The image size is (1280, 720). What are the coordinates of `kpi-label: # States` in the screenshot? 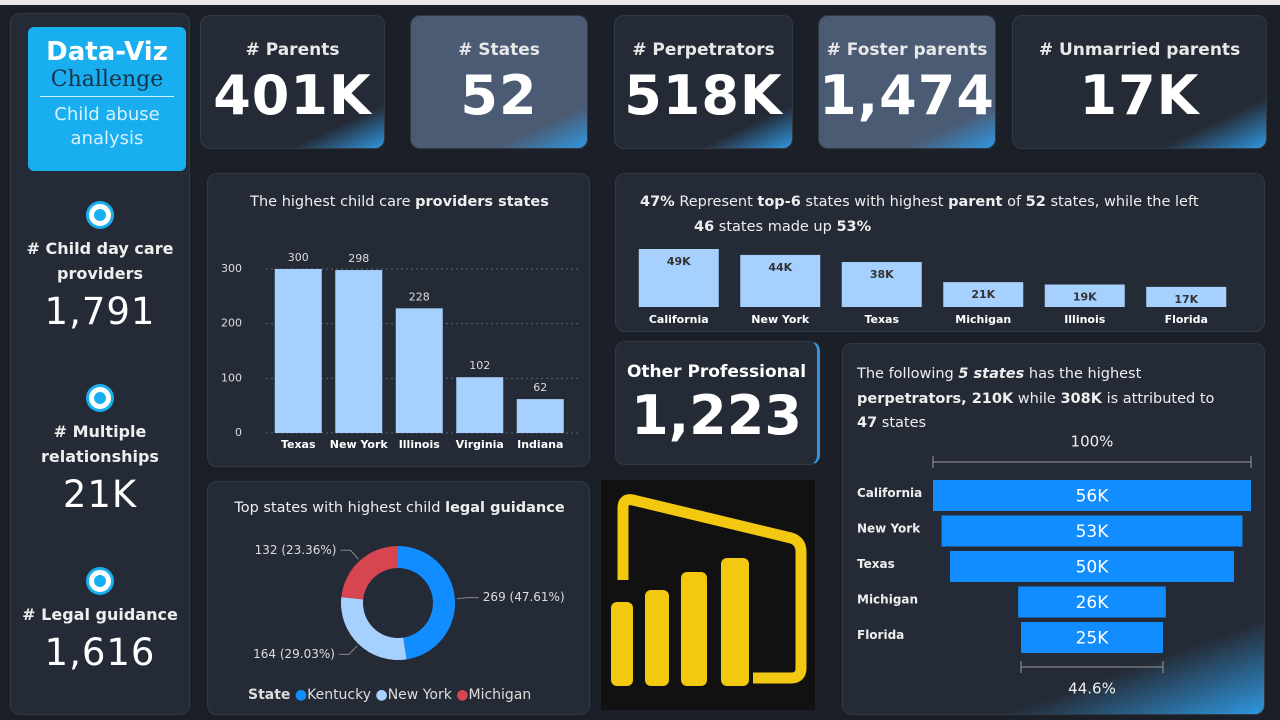 It's located at (499, 50).